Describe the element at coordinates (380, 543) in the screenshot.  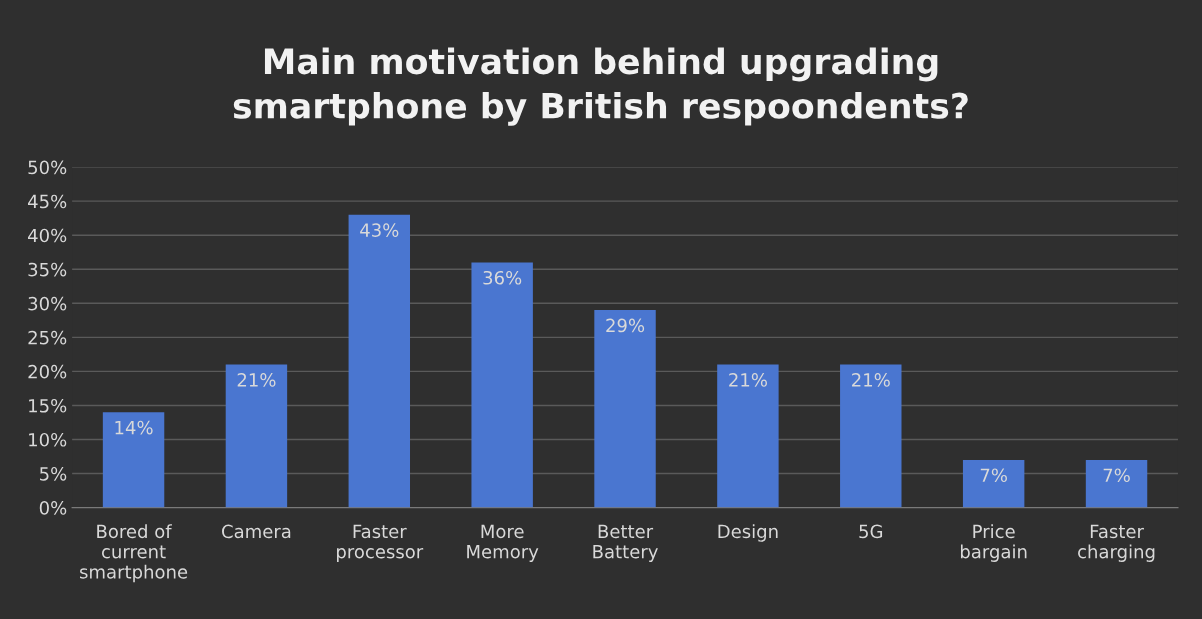
I see `x-tick-label: Faster processor` at that location.